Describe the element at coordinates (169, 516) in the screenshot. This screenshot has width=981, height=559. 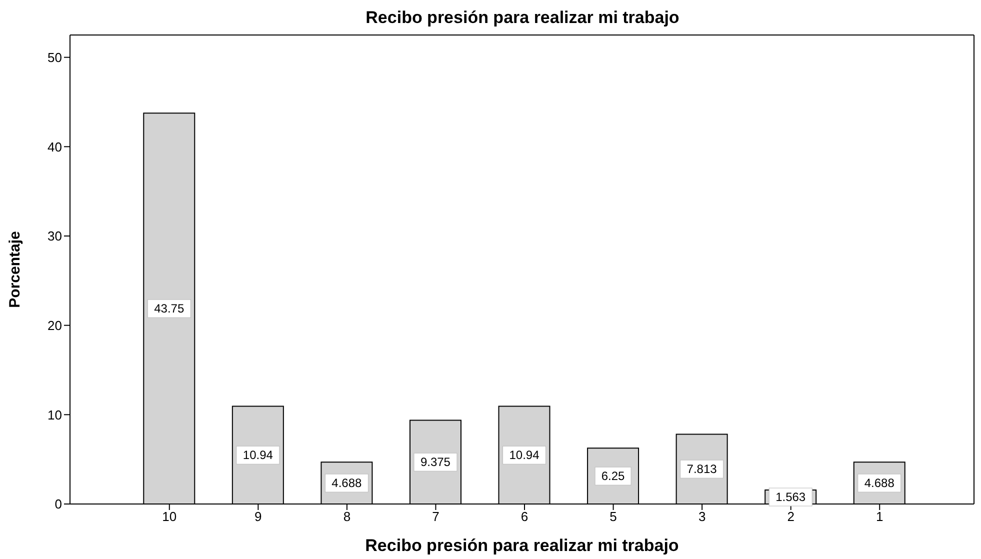
I see `x-tick-label: 10` at that location.